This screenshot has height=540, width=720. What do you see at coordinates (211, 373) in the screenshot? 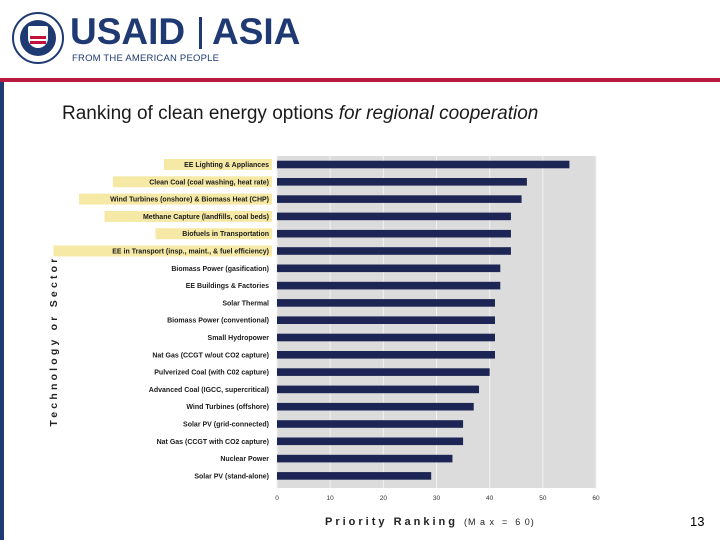
I see `category-label: Pulverized Coal (with C02 capture)` at bounding box center [211, 373].